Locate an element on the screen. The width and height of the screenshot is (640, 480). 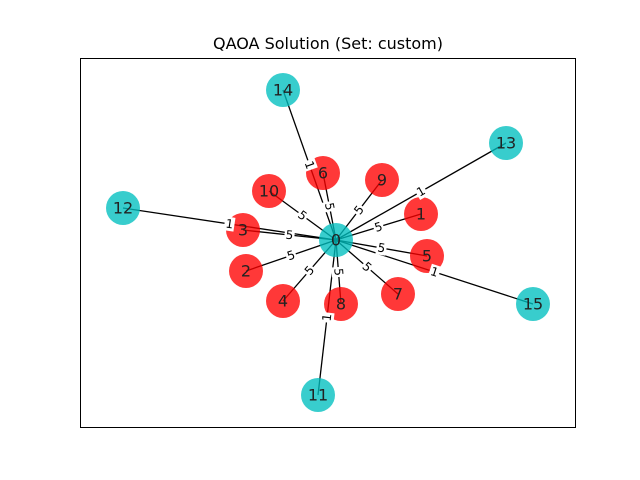
node-label: 13 is located at coordinates (506, 143).